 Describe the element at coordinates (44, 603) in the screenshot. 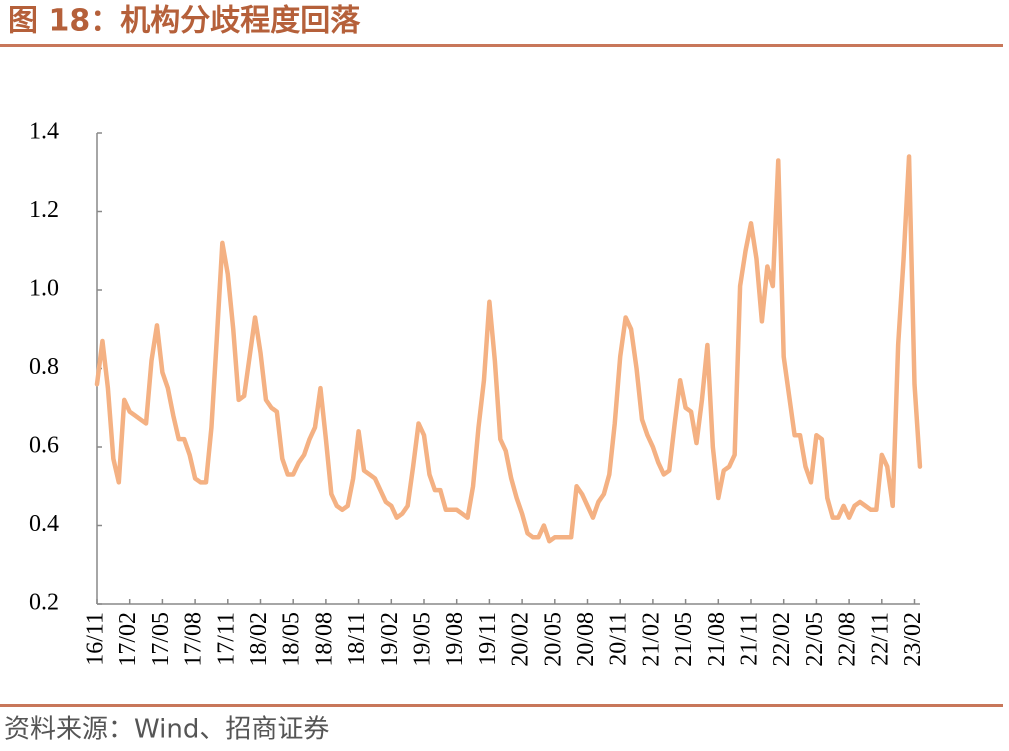

I see `y-tick-label: 0.2` at that location.